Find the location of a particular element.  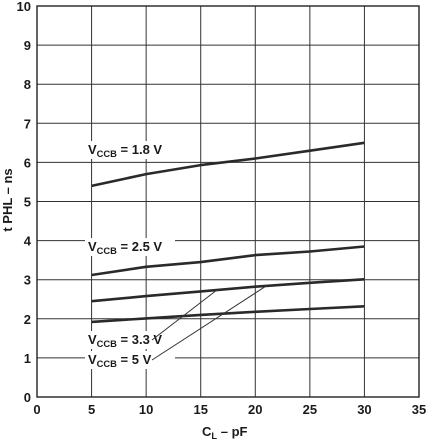

series-label-3-sub: CCB is located at coordinates (107, 364).